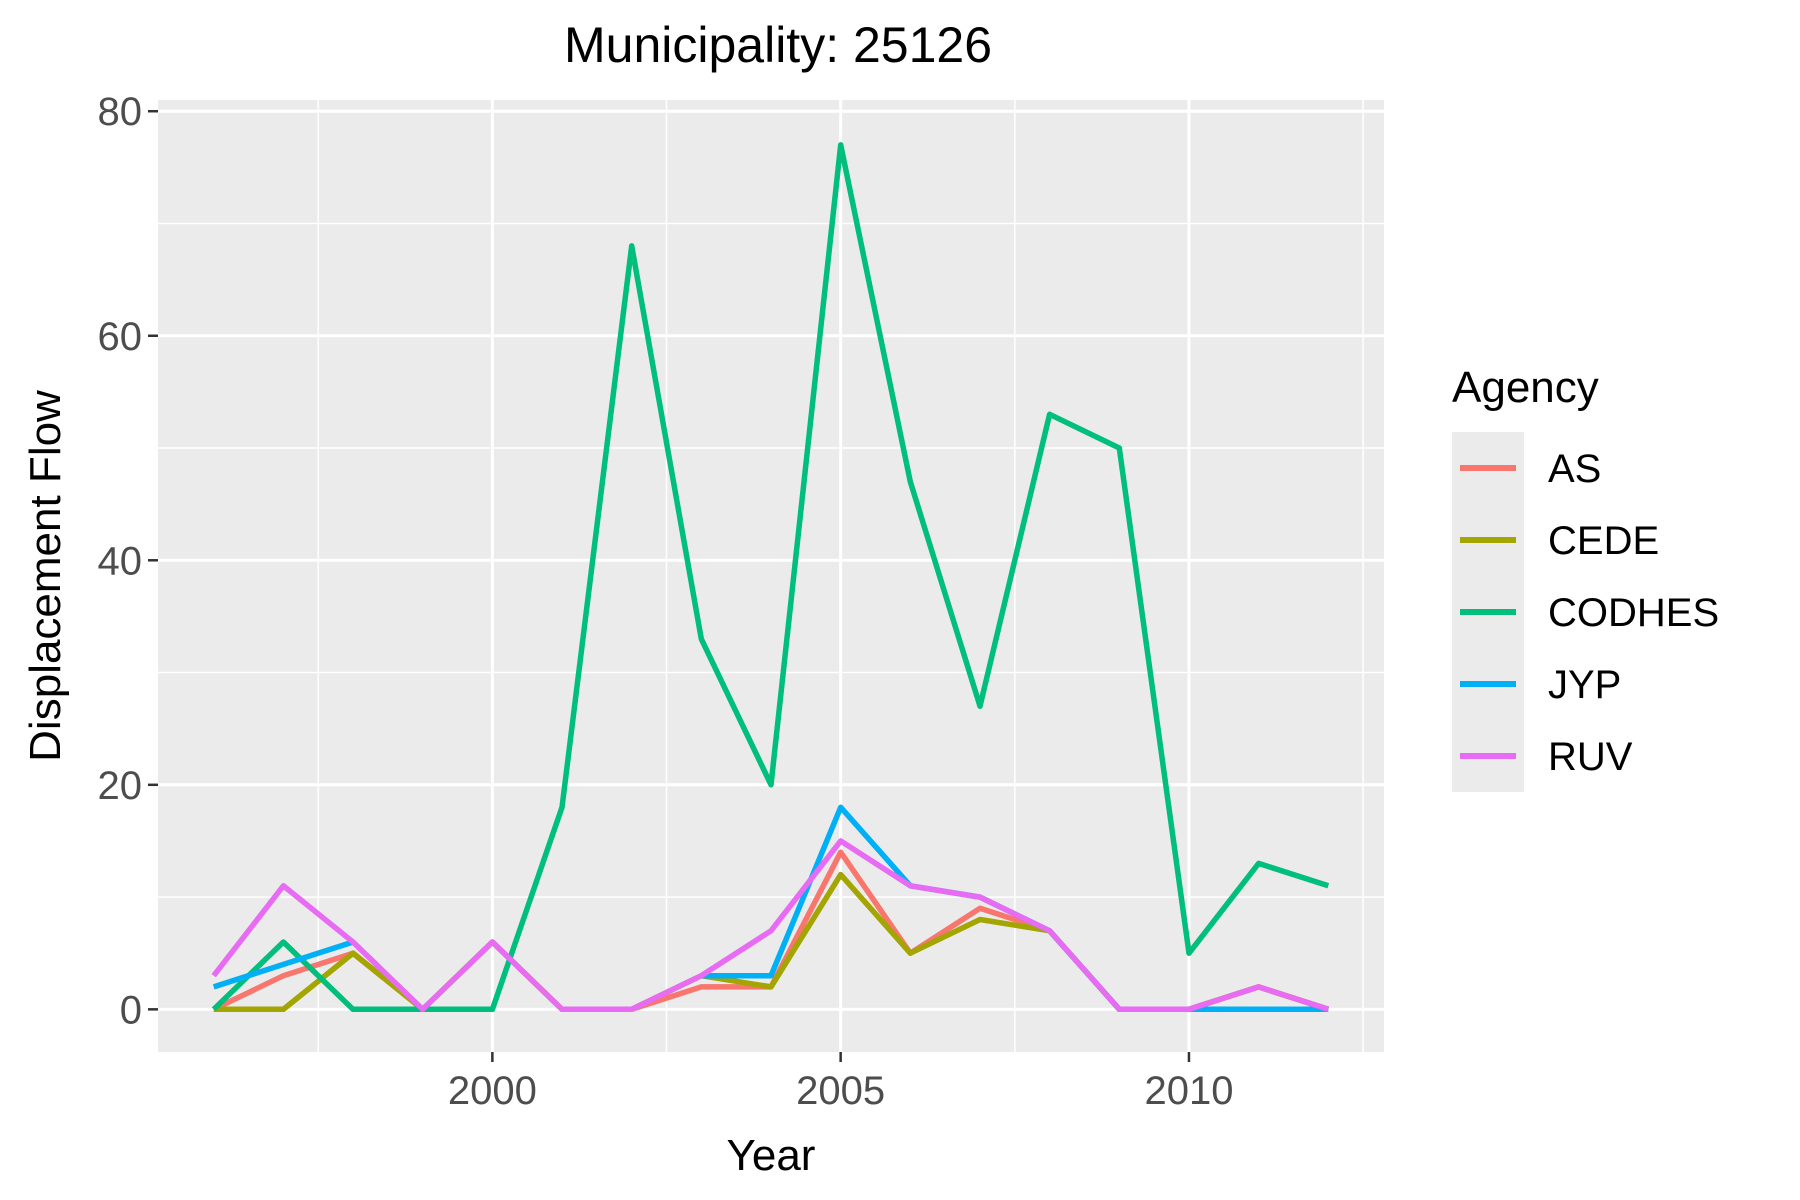  What do you see at coordinates (45, 576) in the screenshot?
I see `y-axis-title: Displacement Flow` at bounding box center [45, 576].